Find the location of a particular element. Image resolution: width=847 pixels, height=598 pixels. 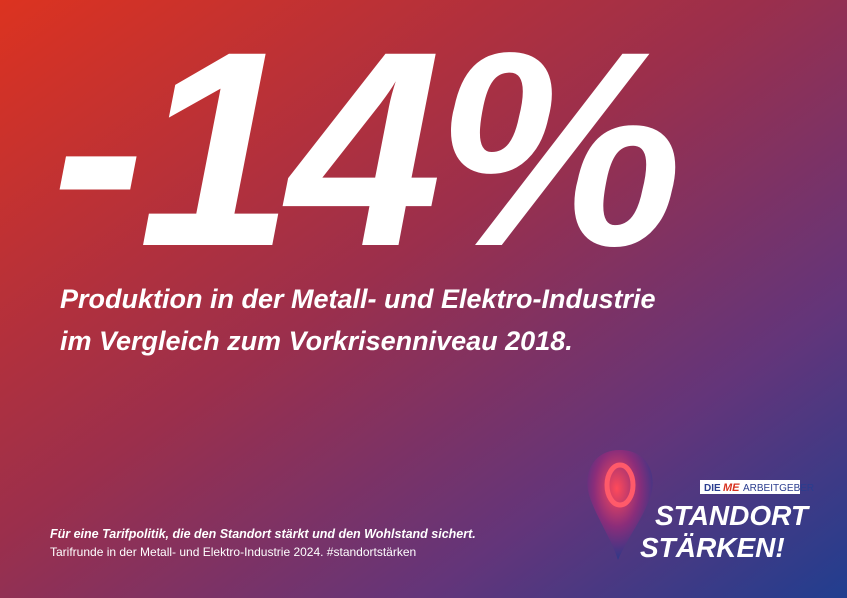

logo-brand: ME is located at coordinates (731, 488).